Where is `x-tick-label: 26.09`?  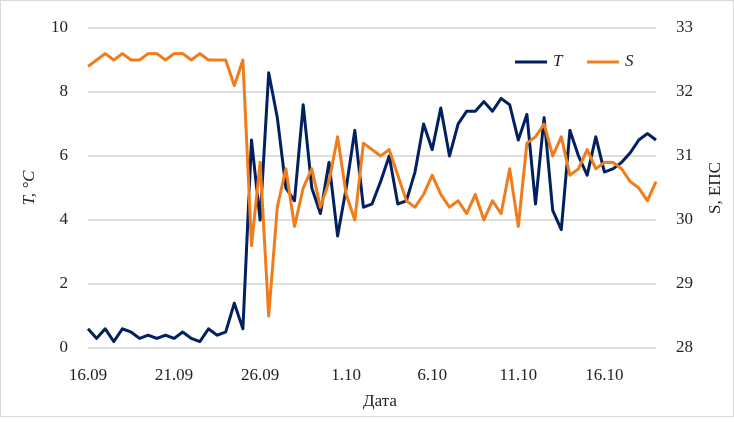
x-tick-label: 26.09 is located at coordinates (260, 374).